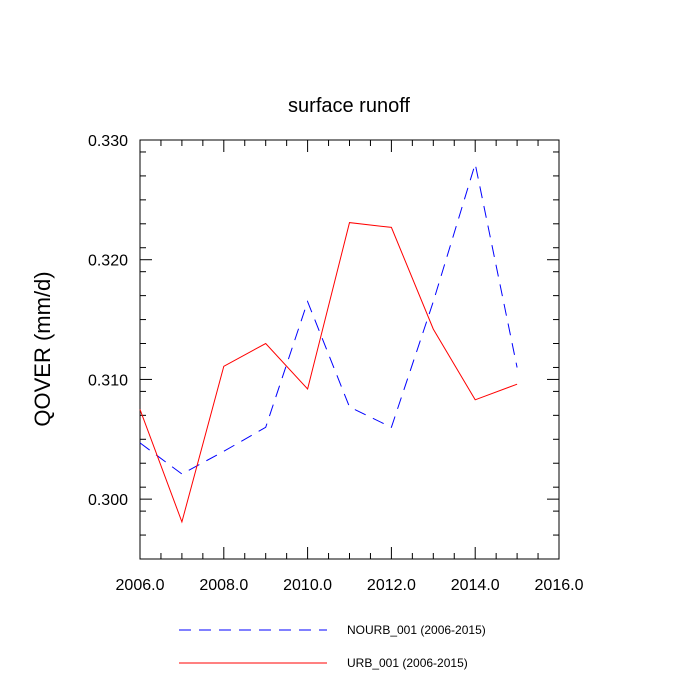 The height and width of the screenshot is (700, 700). What do you see at coordinates (108, 500) in the screenshot?
I see `y-tick-label: 0.300` at bounding box center [108, 500].